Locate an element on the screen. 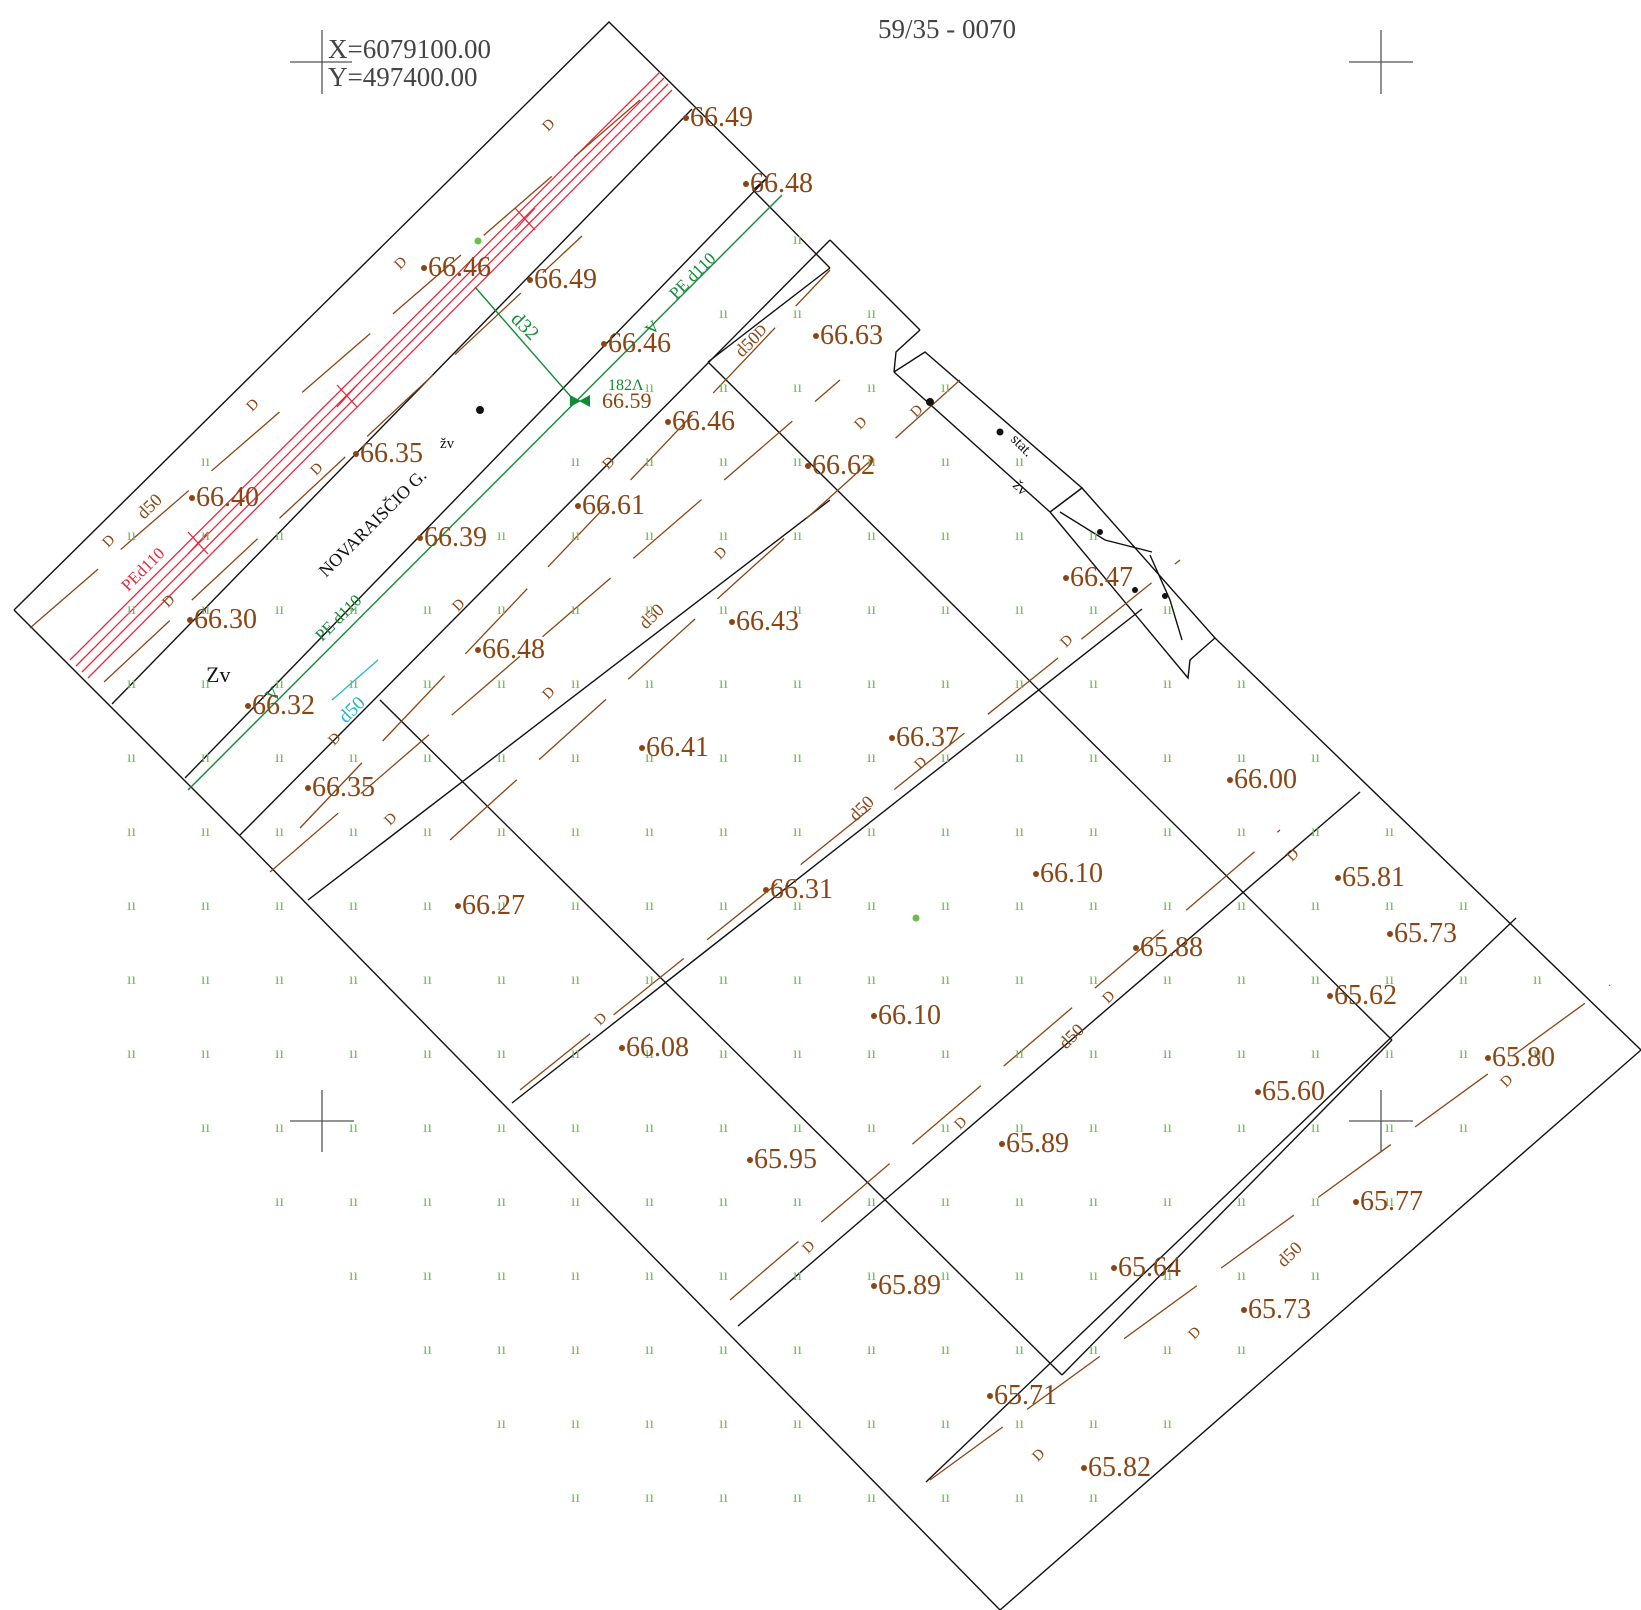 The width and height of the screenshot is (1641, 1610). elevation-point: 66.31 is located at coordinates (798, 889).